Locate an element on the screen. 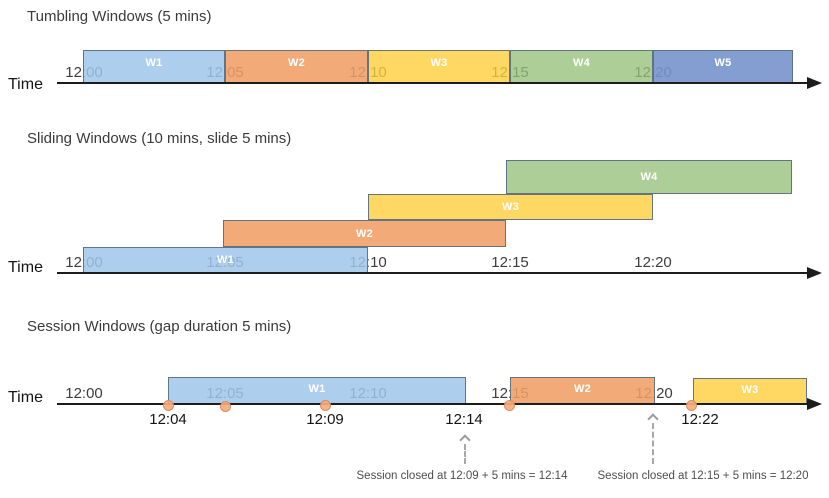  sliding-timeline is located at coordinates (433, 273).